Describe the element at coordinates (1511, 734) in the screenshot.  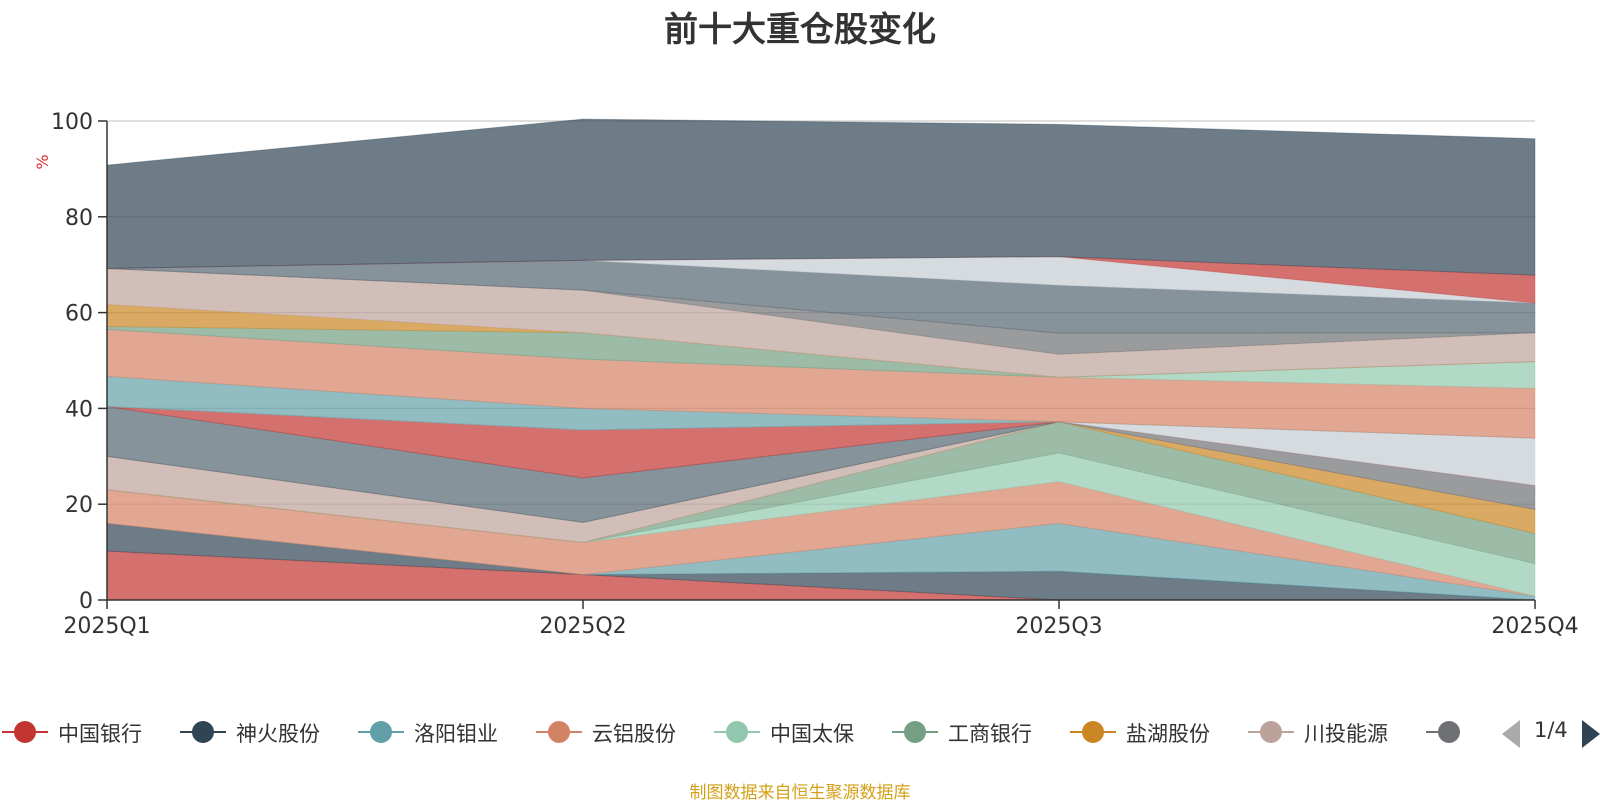
I see `legend-prev-page-icon` at that location.